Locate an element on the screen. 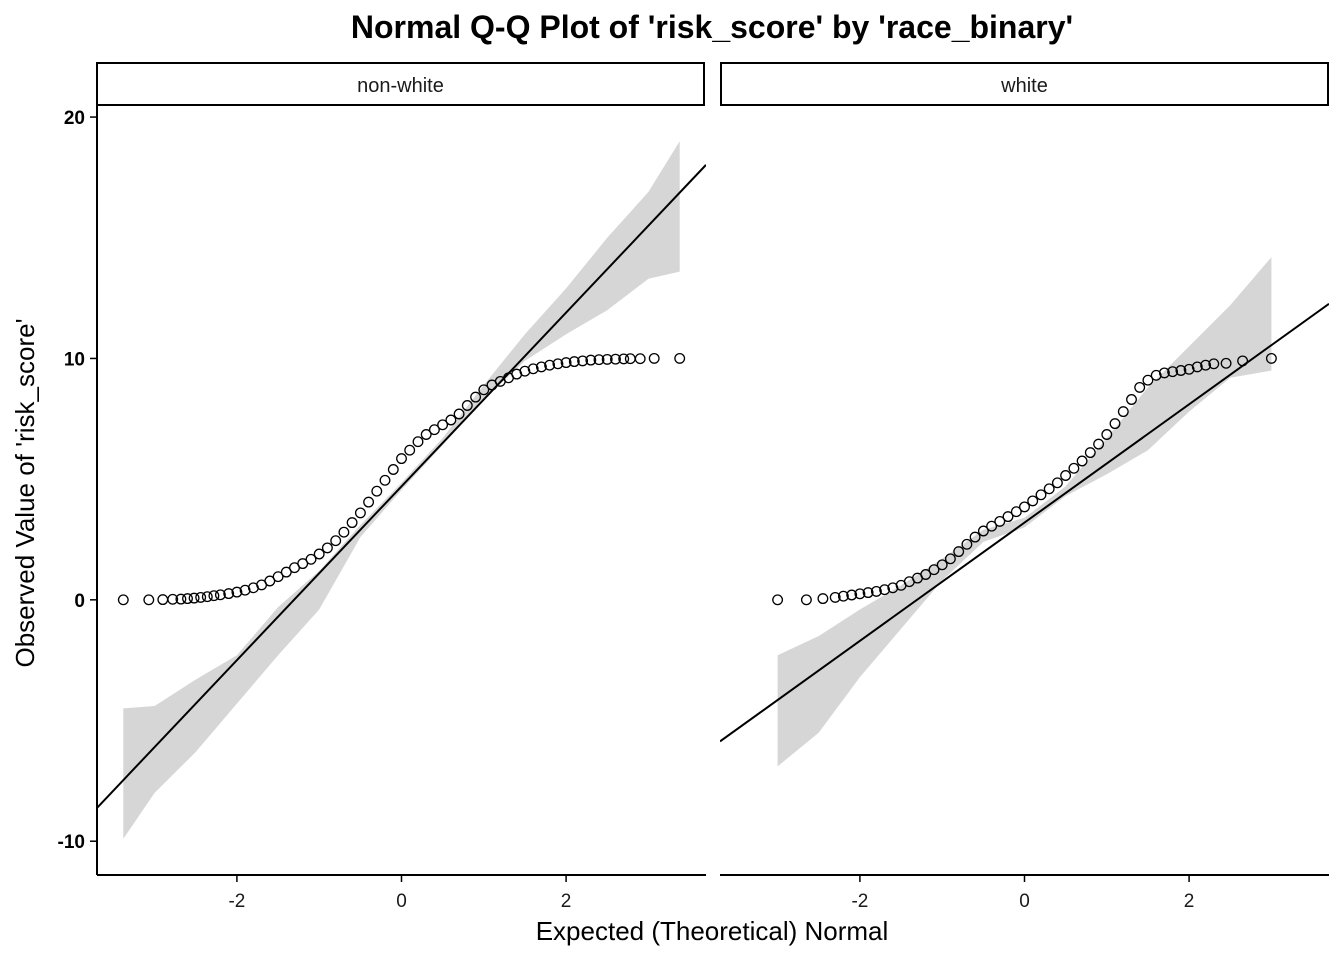 This screenshot has height=960, width=1344. x-axis-non-white: -2 0 2 is located at coordinates (401, 893).